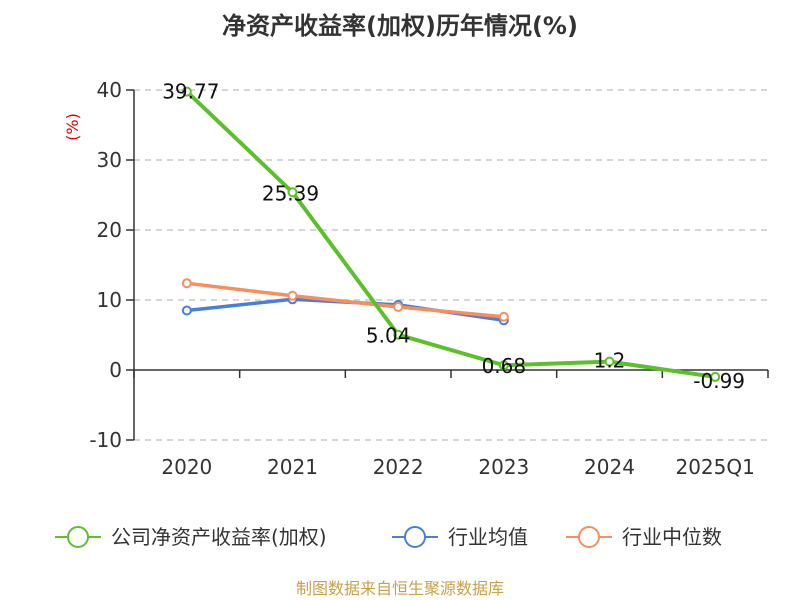 The width and height of the screenshot is (800, 600). I want to click on x-tick-label: 2023, so click(503, 467).